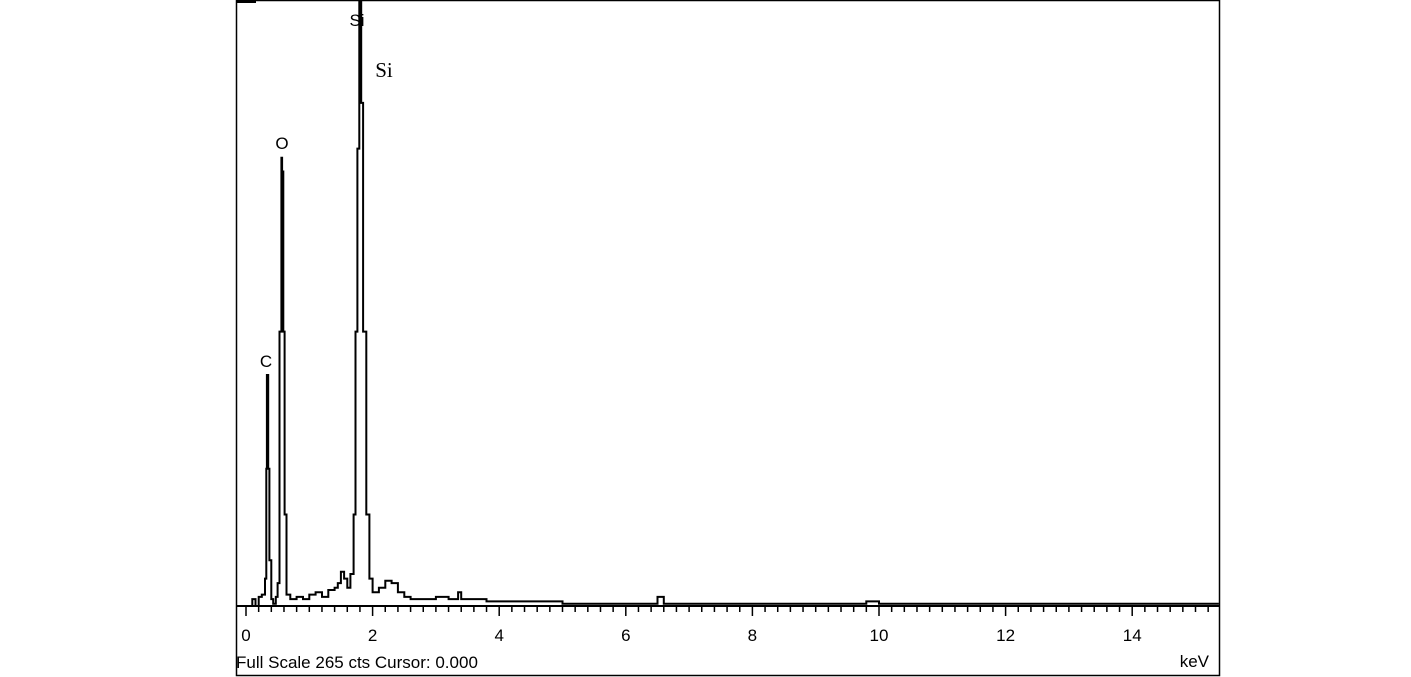 This screenshot has height=677, width=1411. What do you see at coordinates (266, 361) in the screenshot?
I see `peak-label-c: C` at bounding box center [266, 361].